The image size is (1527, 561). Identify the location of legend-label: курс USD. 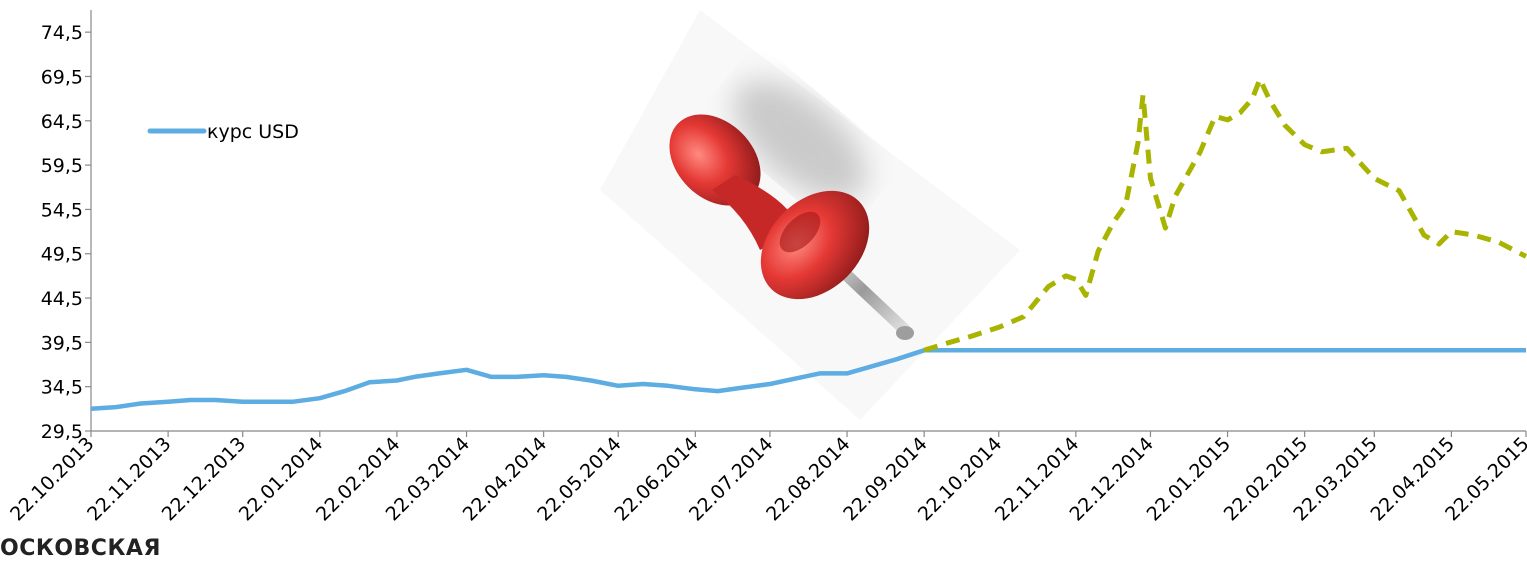
(253, 132).